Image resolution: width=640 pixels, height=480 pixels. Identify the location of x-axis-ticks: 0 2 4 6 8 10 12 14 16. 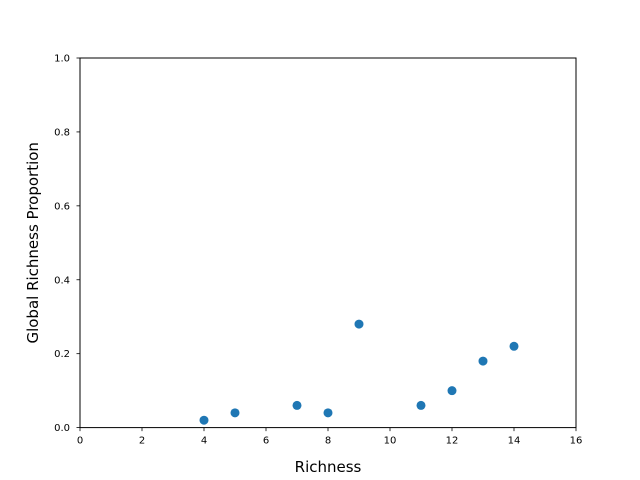
(330, 437).